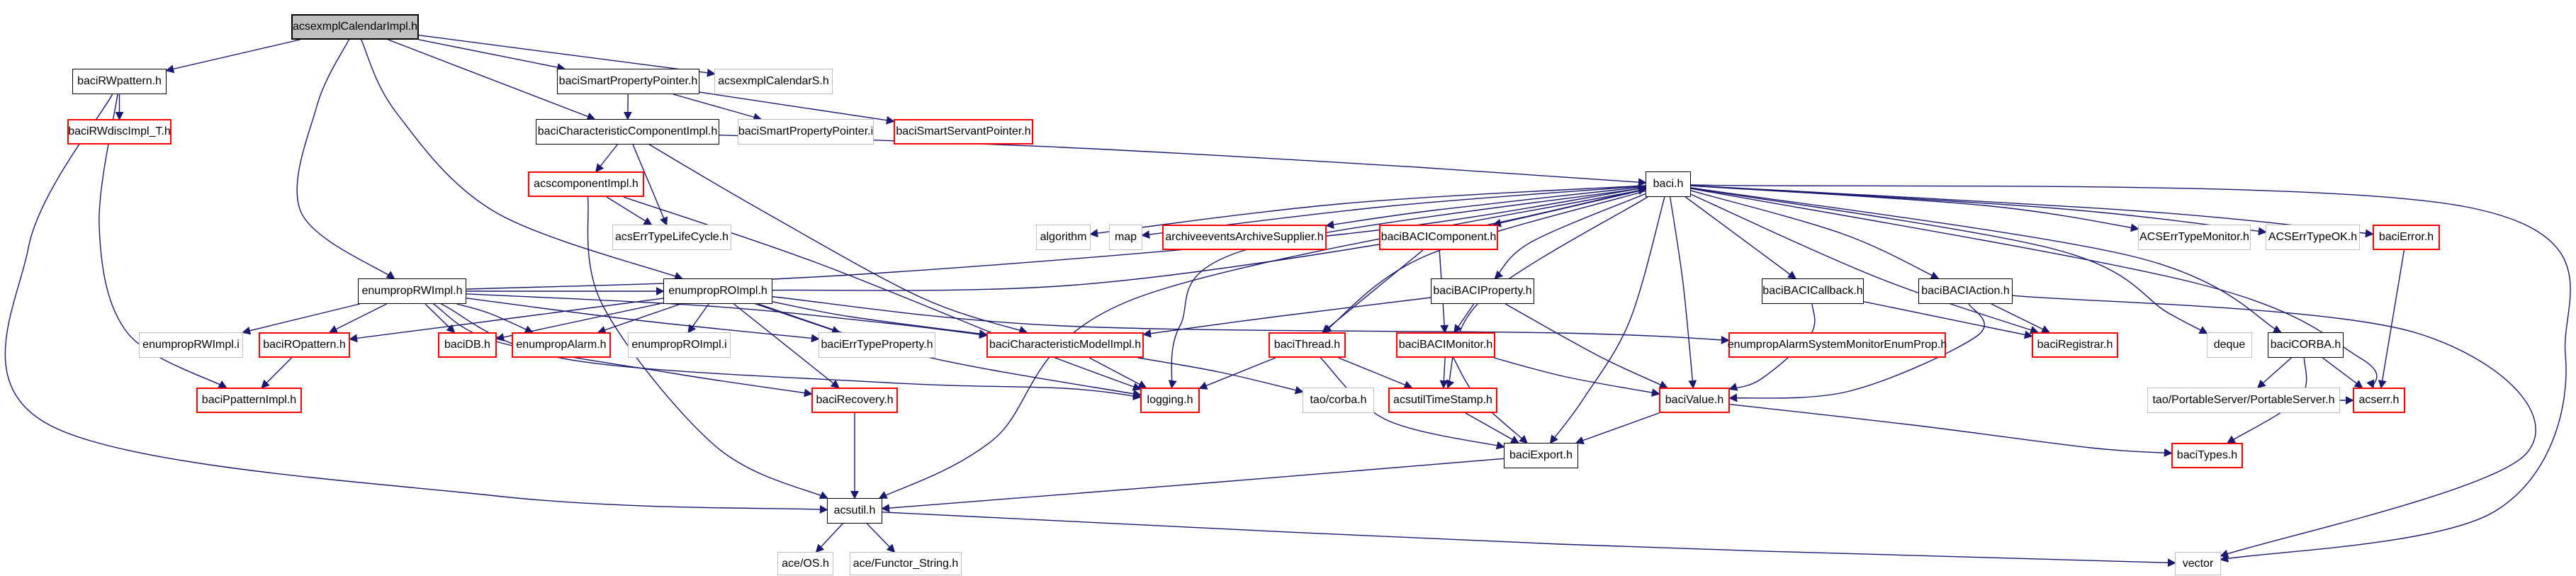 This screenshot has width=2576, height=576. I want to click on edge-baci-h-to-baciExport-h, so click(1607, 320).